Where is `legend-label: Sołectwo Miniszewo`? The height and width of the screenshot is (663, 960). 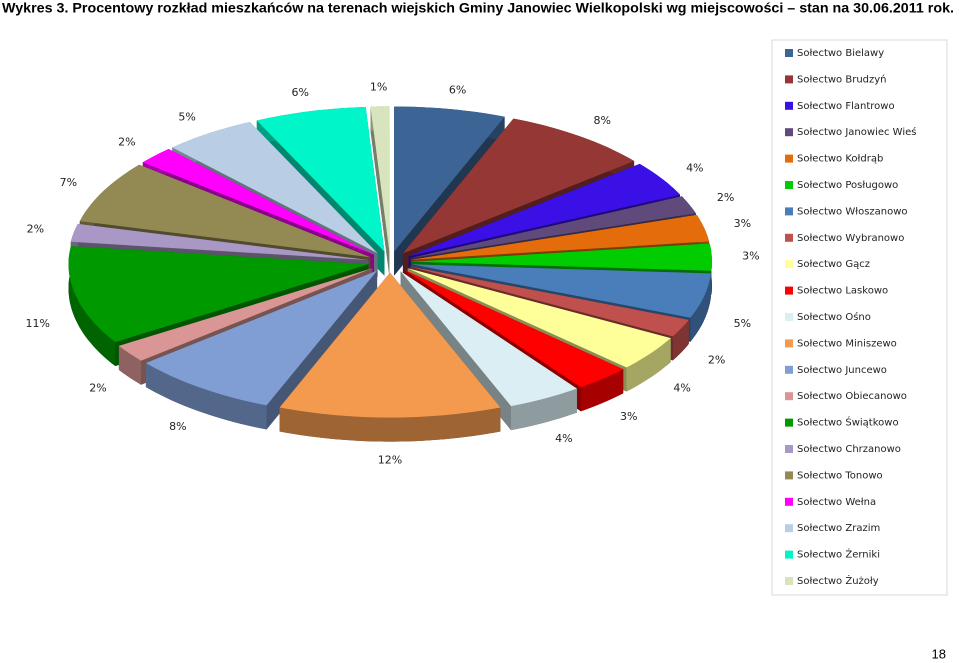 legend-label: Sołectwo Miniszewo is located at coordinates (847, 343).